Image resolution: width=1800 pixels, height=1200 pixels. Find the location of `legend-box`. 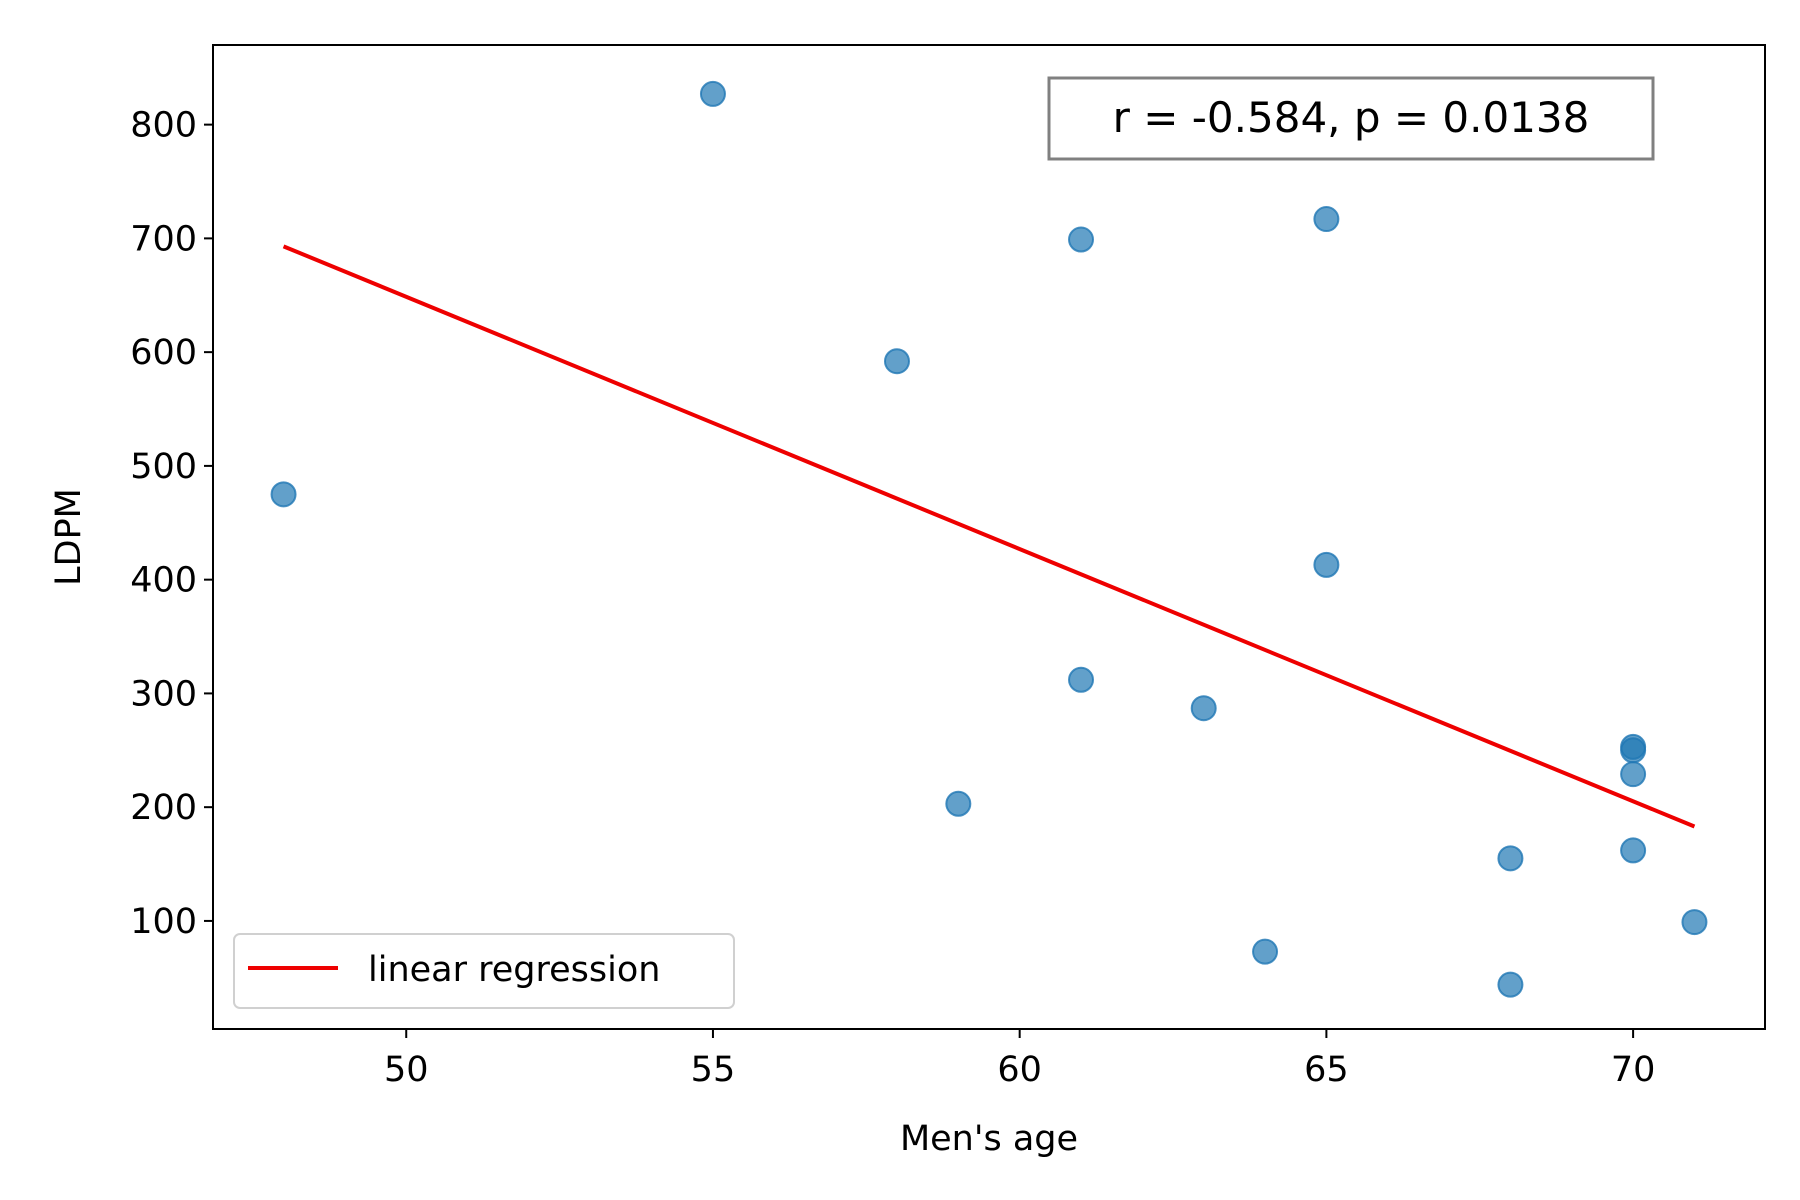

legend-box is located at coordinates (484, 971).